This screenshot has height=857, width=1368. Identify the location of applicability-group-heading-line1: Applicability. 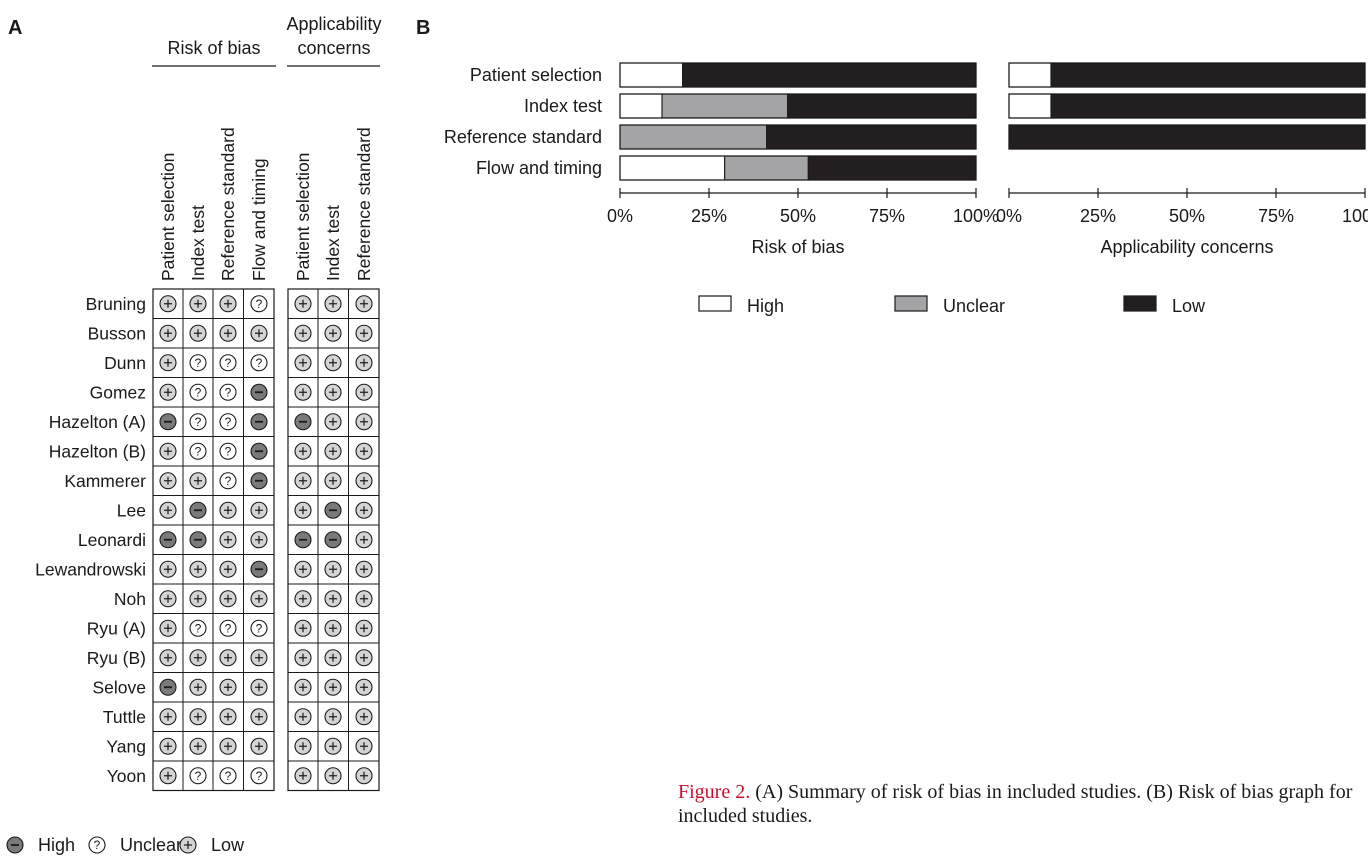
(333, 24).